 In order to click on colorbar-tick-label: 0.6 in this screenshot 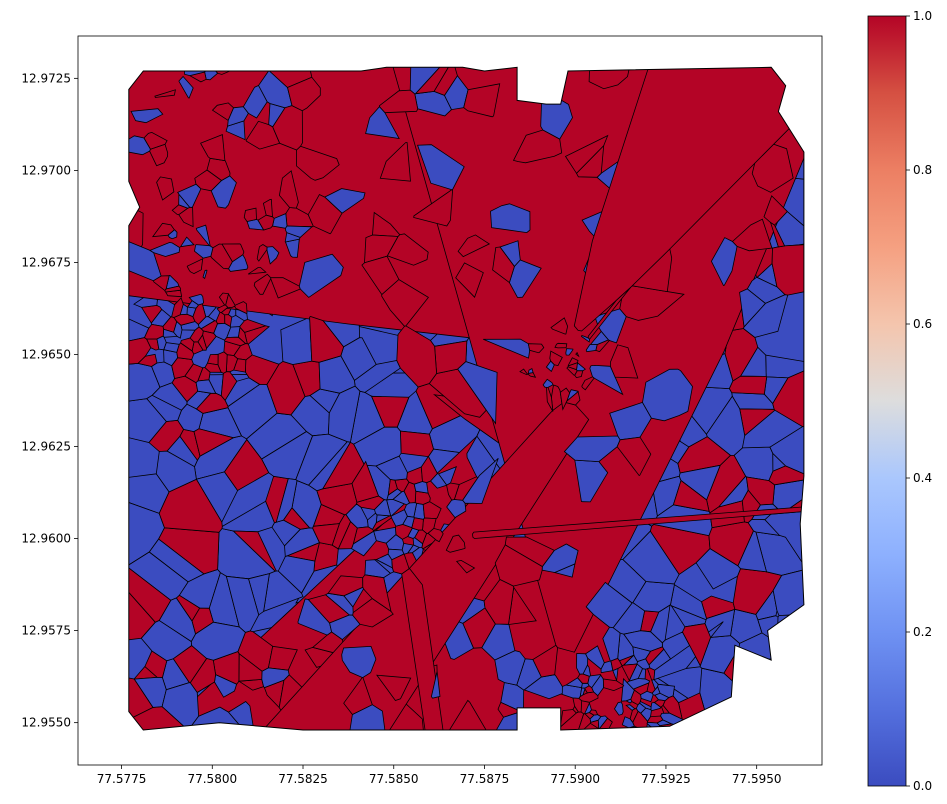, I will do `click(922, 324)`.